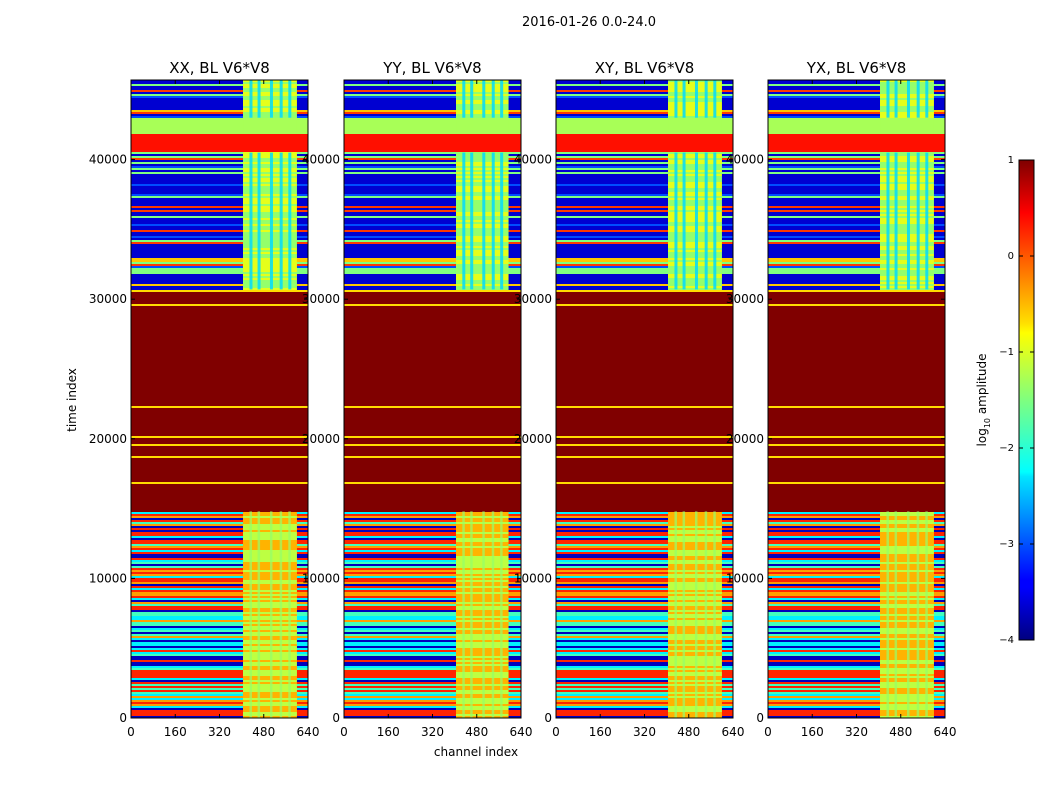  What do you see at coordinates (131, 732) in the screenshot?
I see `x-tick-label: 0` at bounding box center [131, 732].